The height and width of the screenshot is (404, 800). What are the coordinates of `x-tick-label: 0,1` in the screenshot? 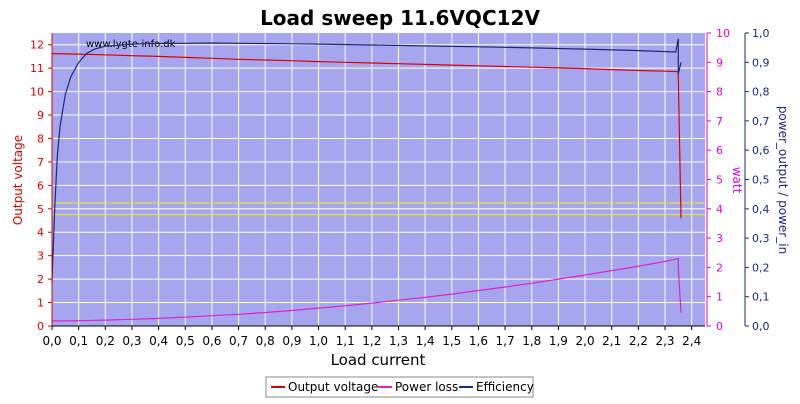 It's located at (78, 341).